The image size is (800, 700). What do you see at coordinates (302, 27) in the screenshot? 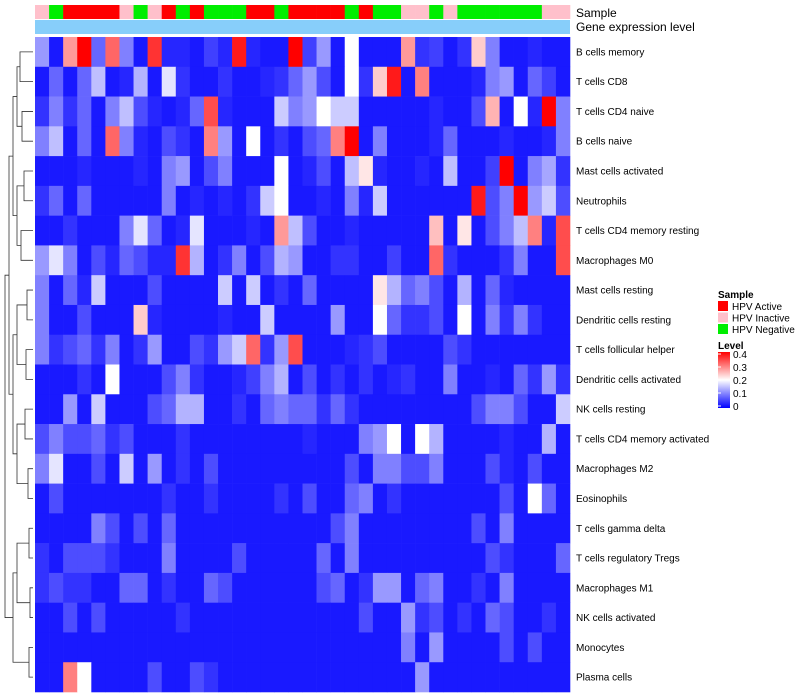
I see `expression-annotation-bar` at bounding box center [302, 27].